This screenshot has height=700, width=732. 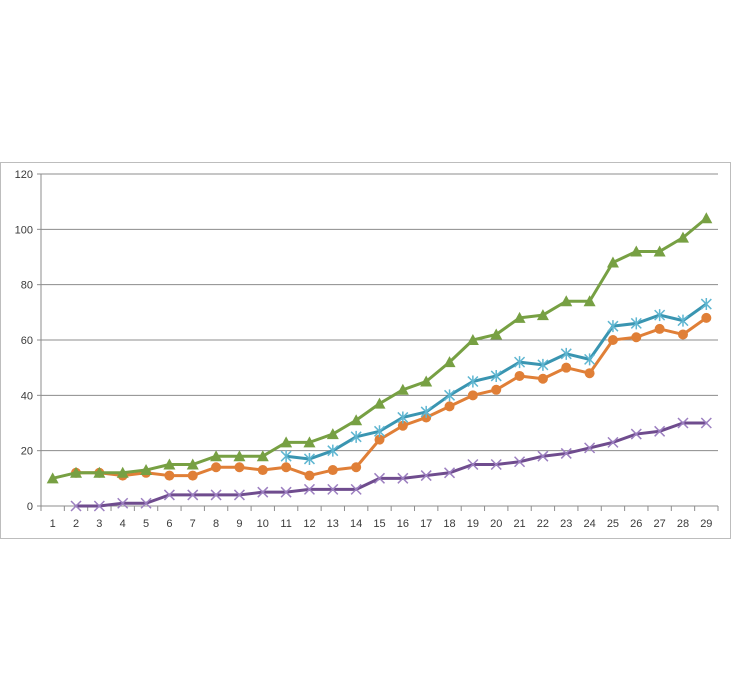 I want to click on y-tick-label: 100, so click(x=24, y=230).